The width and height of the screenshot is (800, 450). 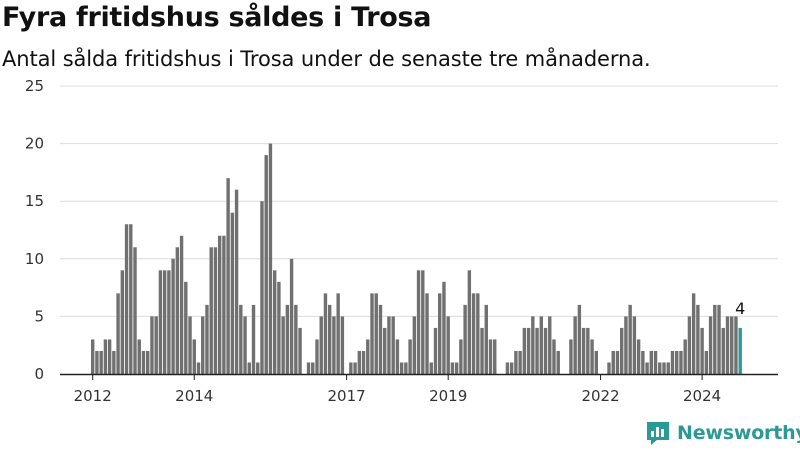 I want to click on y-tick-label: 25, so click(x=34, y=86).